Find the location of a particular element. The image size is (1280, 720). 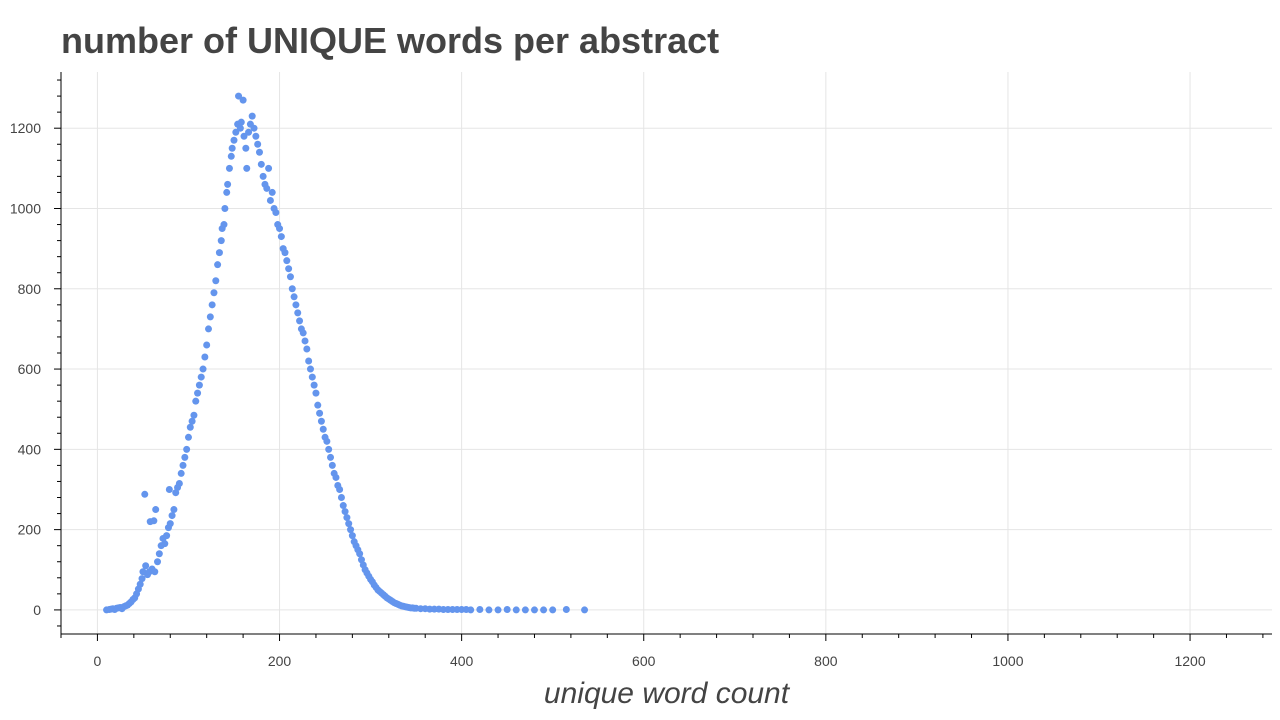

x-tick-label: 600 is located at coordinates (644, 661).